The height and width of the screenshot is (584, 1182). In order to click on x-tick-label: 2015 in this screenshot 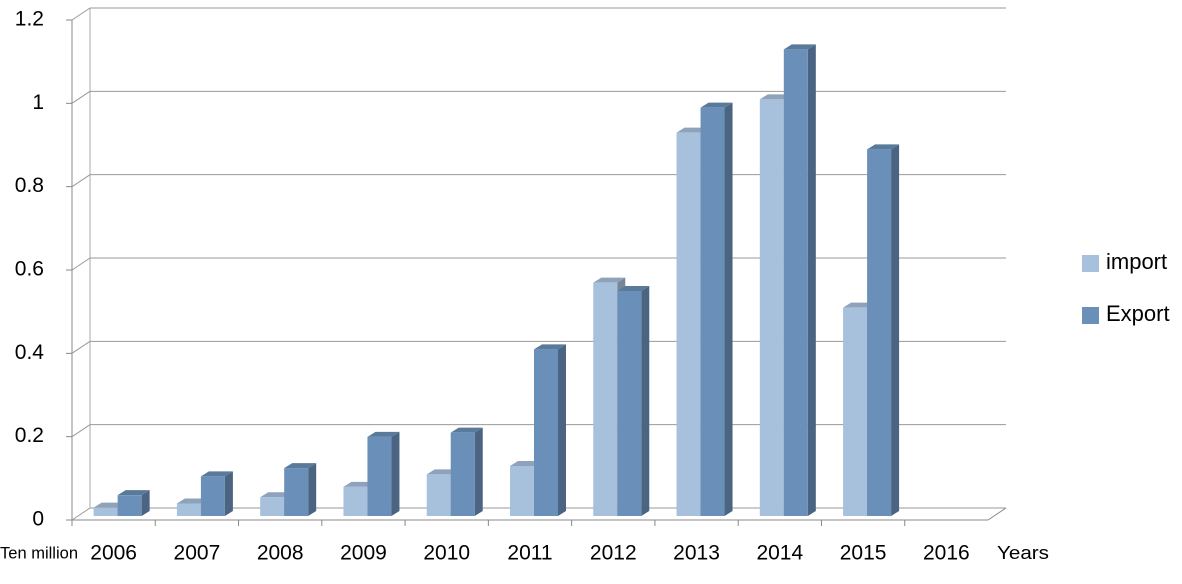, I will do `click(863, 553)`.